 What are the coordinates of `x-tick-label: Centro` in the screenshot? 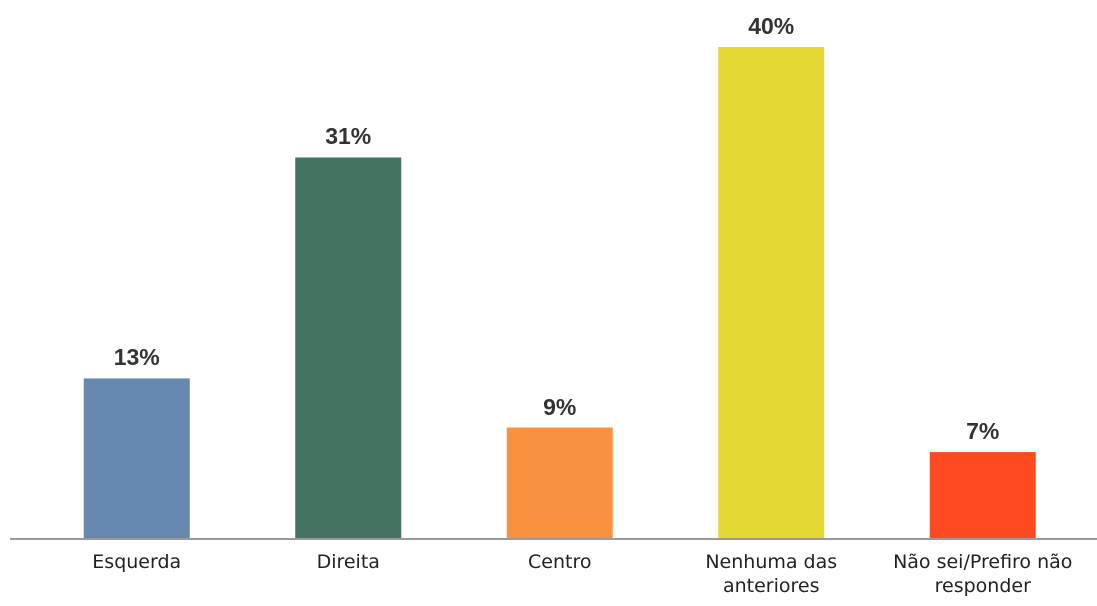 It's located at (560, 562).